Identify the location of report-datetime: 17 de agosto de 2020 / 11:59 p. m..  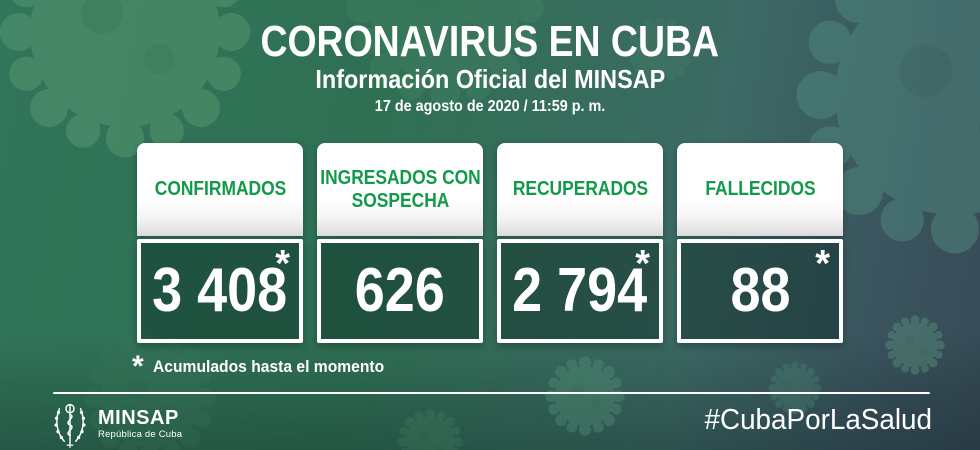
(490, 107).